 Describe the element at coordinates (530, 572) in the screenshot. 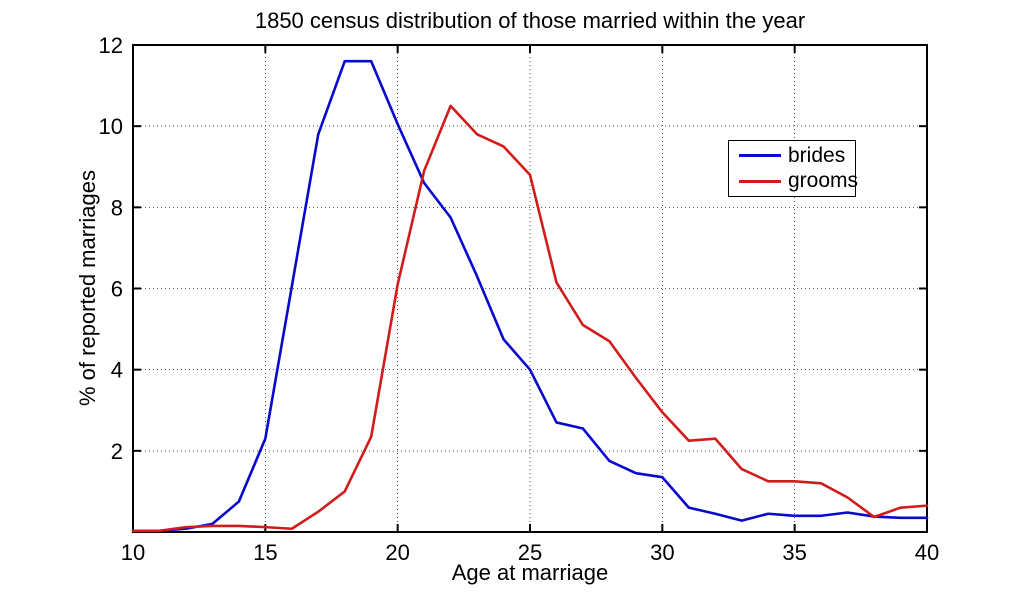

I see `x-axis-label: Age at marriage` at that location.